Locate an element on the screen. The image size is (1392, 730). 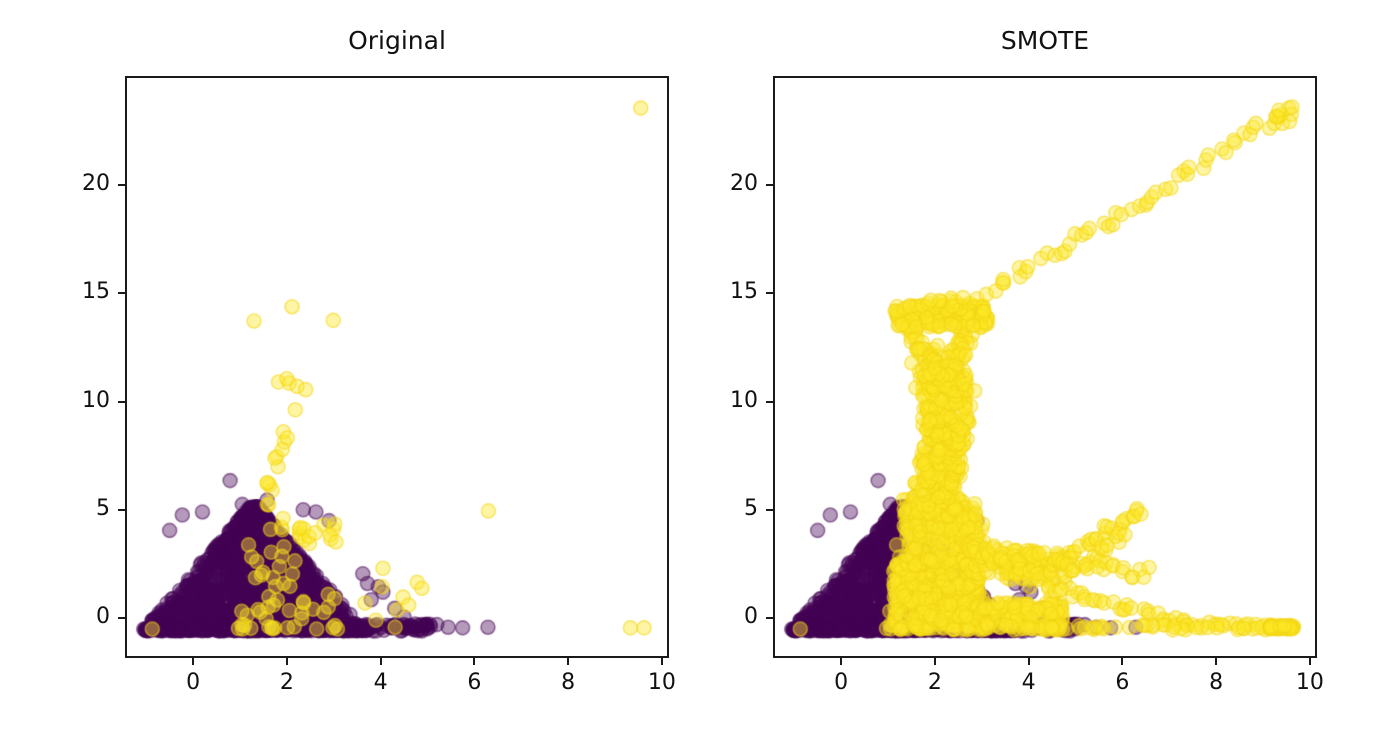
panel-title-original: Original is located at coordinates (397, 40).